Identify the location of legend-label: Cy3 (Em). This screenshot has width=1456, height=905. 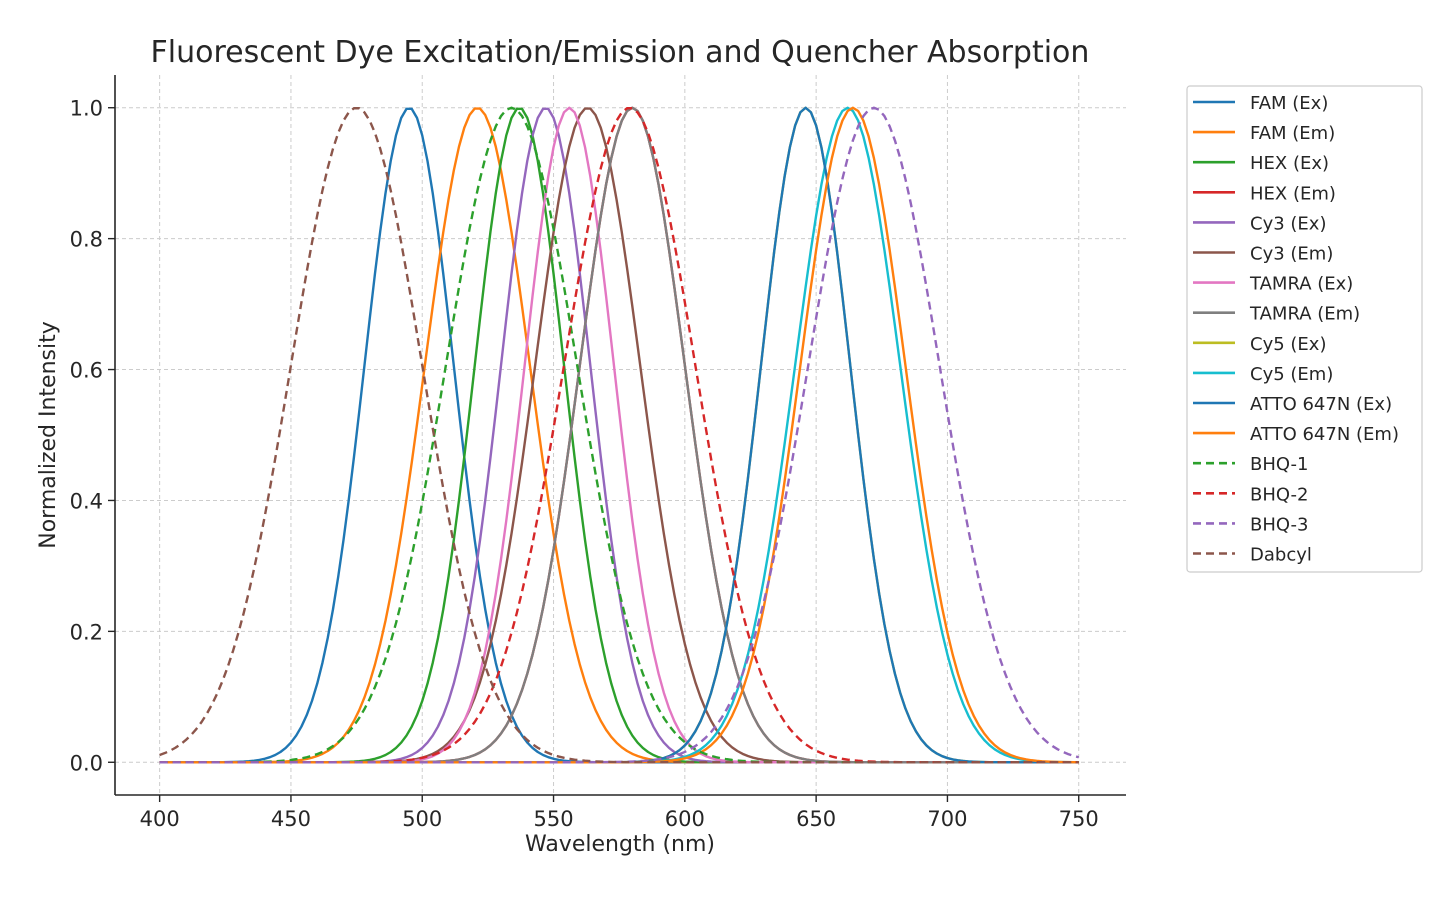
(1291, 254).